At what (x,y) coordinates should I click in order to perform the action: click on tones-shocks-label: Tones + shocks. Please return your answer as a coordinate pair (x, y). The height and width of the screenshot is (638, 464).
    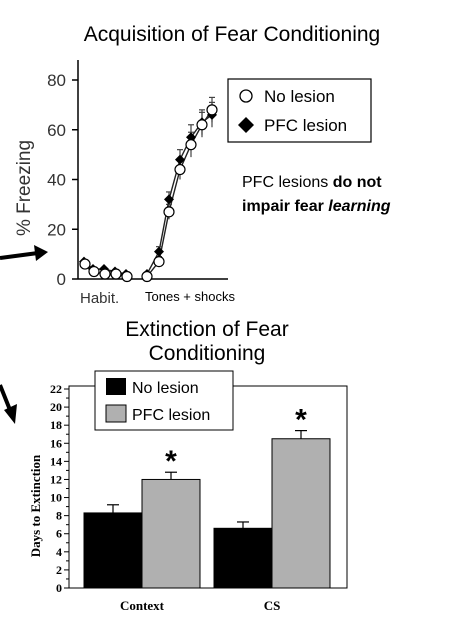
    Looking at the image, I should click on (190, 296).